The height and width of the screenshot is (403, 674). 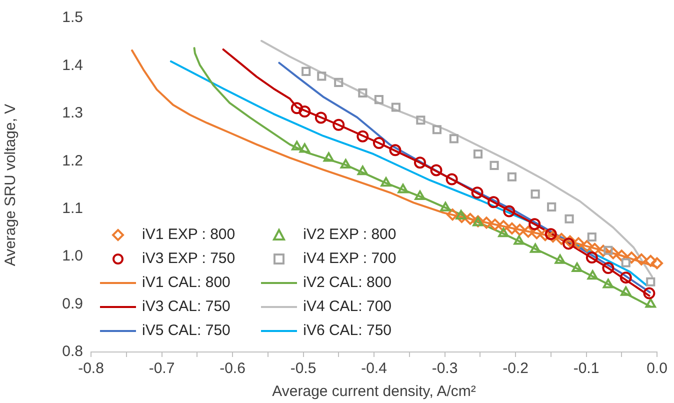 I want to click on legend-label: iV4 EXP : 700, so click(x=349, y=258).